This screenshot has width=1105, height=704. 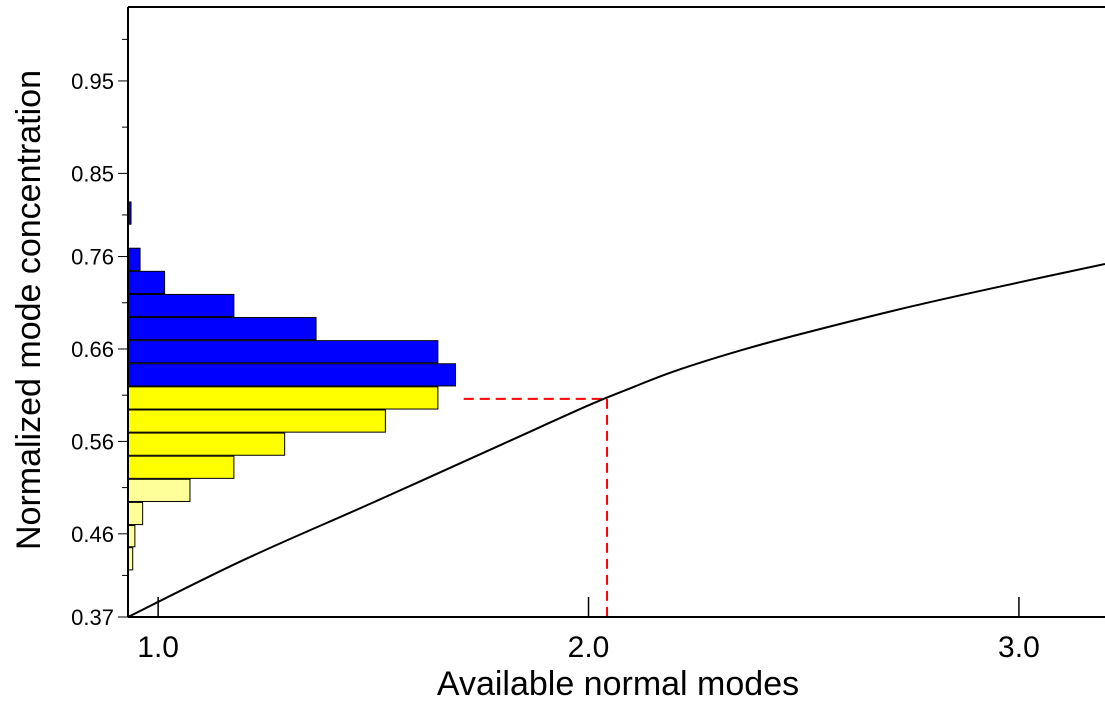 I want to click on y-tick-label: 0.85, so click(x=92, y=173).